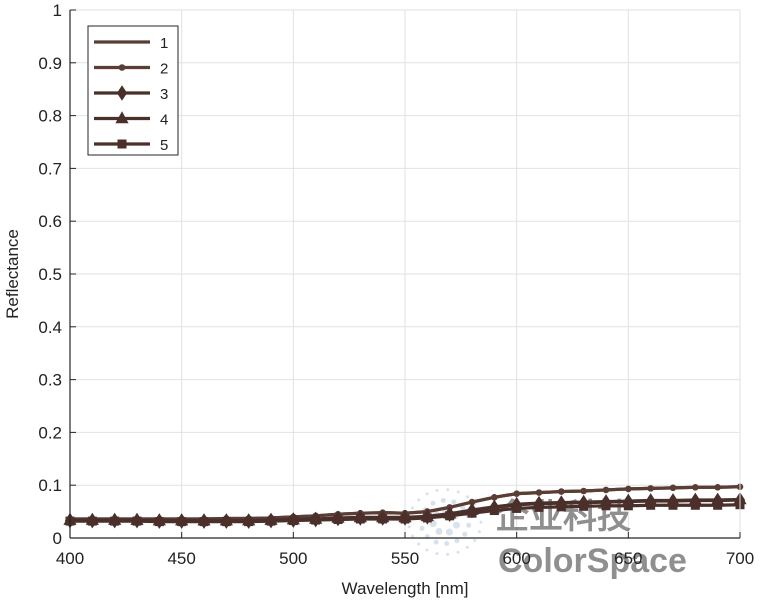 The height and width of the screenshot is (606, 760). I want to click on legend-item-4: 4, so click(131, 120).